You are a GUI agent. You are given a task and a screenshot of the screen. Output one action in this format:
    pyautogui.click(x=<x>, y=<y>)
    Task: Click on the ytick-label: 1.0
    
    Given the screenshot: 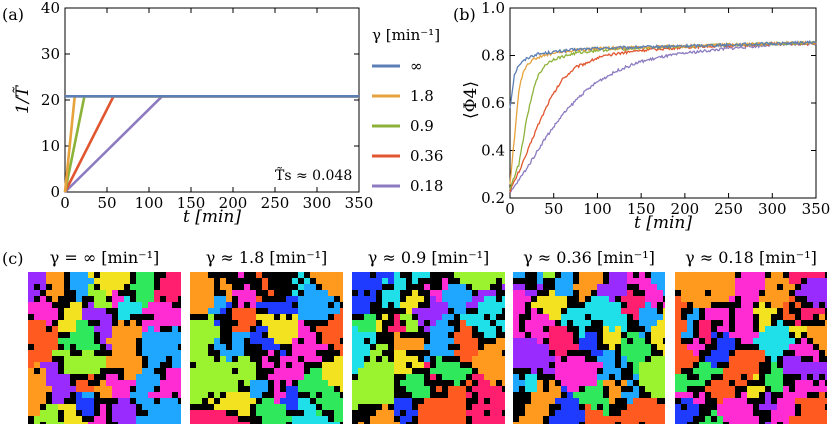 What is the action you would take?
    pyautogui.click(x=493, y=8)
    